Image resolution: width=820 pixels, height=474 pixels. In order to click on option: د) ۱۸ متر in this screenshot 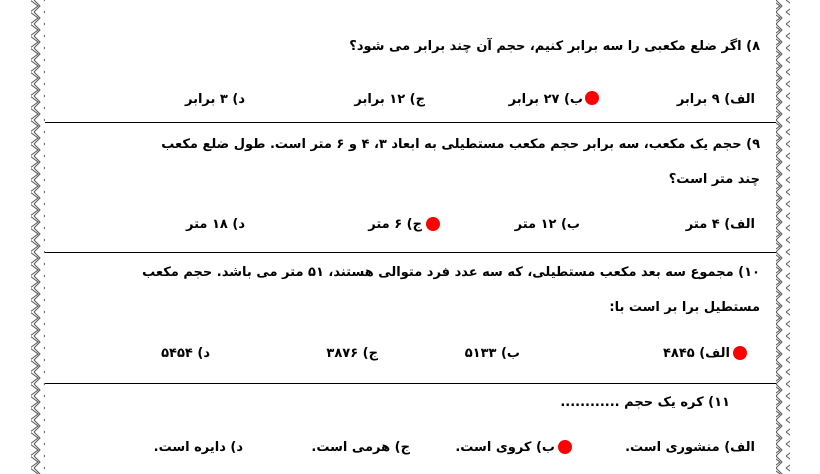, I will do `click(215, 224)`.